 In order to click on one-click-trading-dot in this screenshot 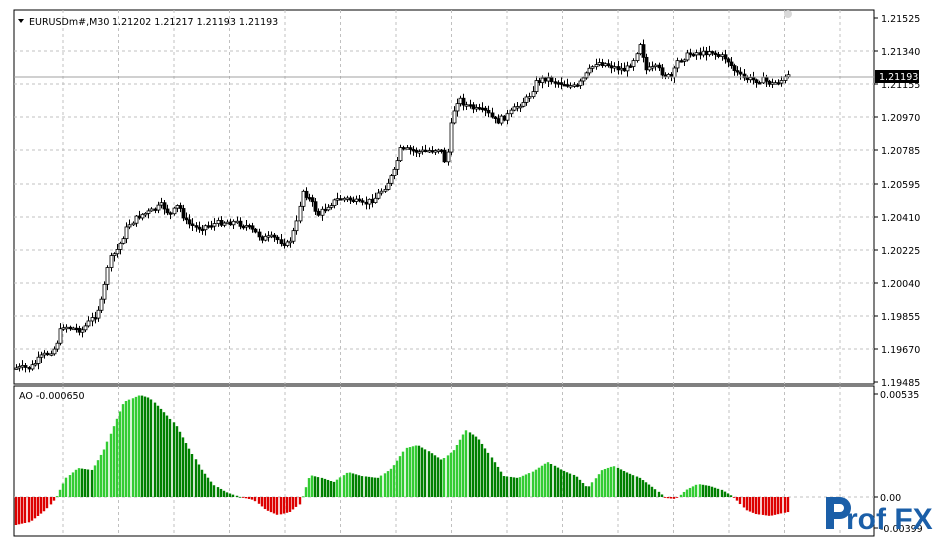, I will do `click(788, 14)`.